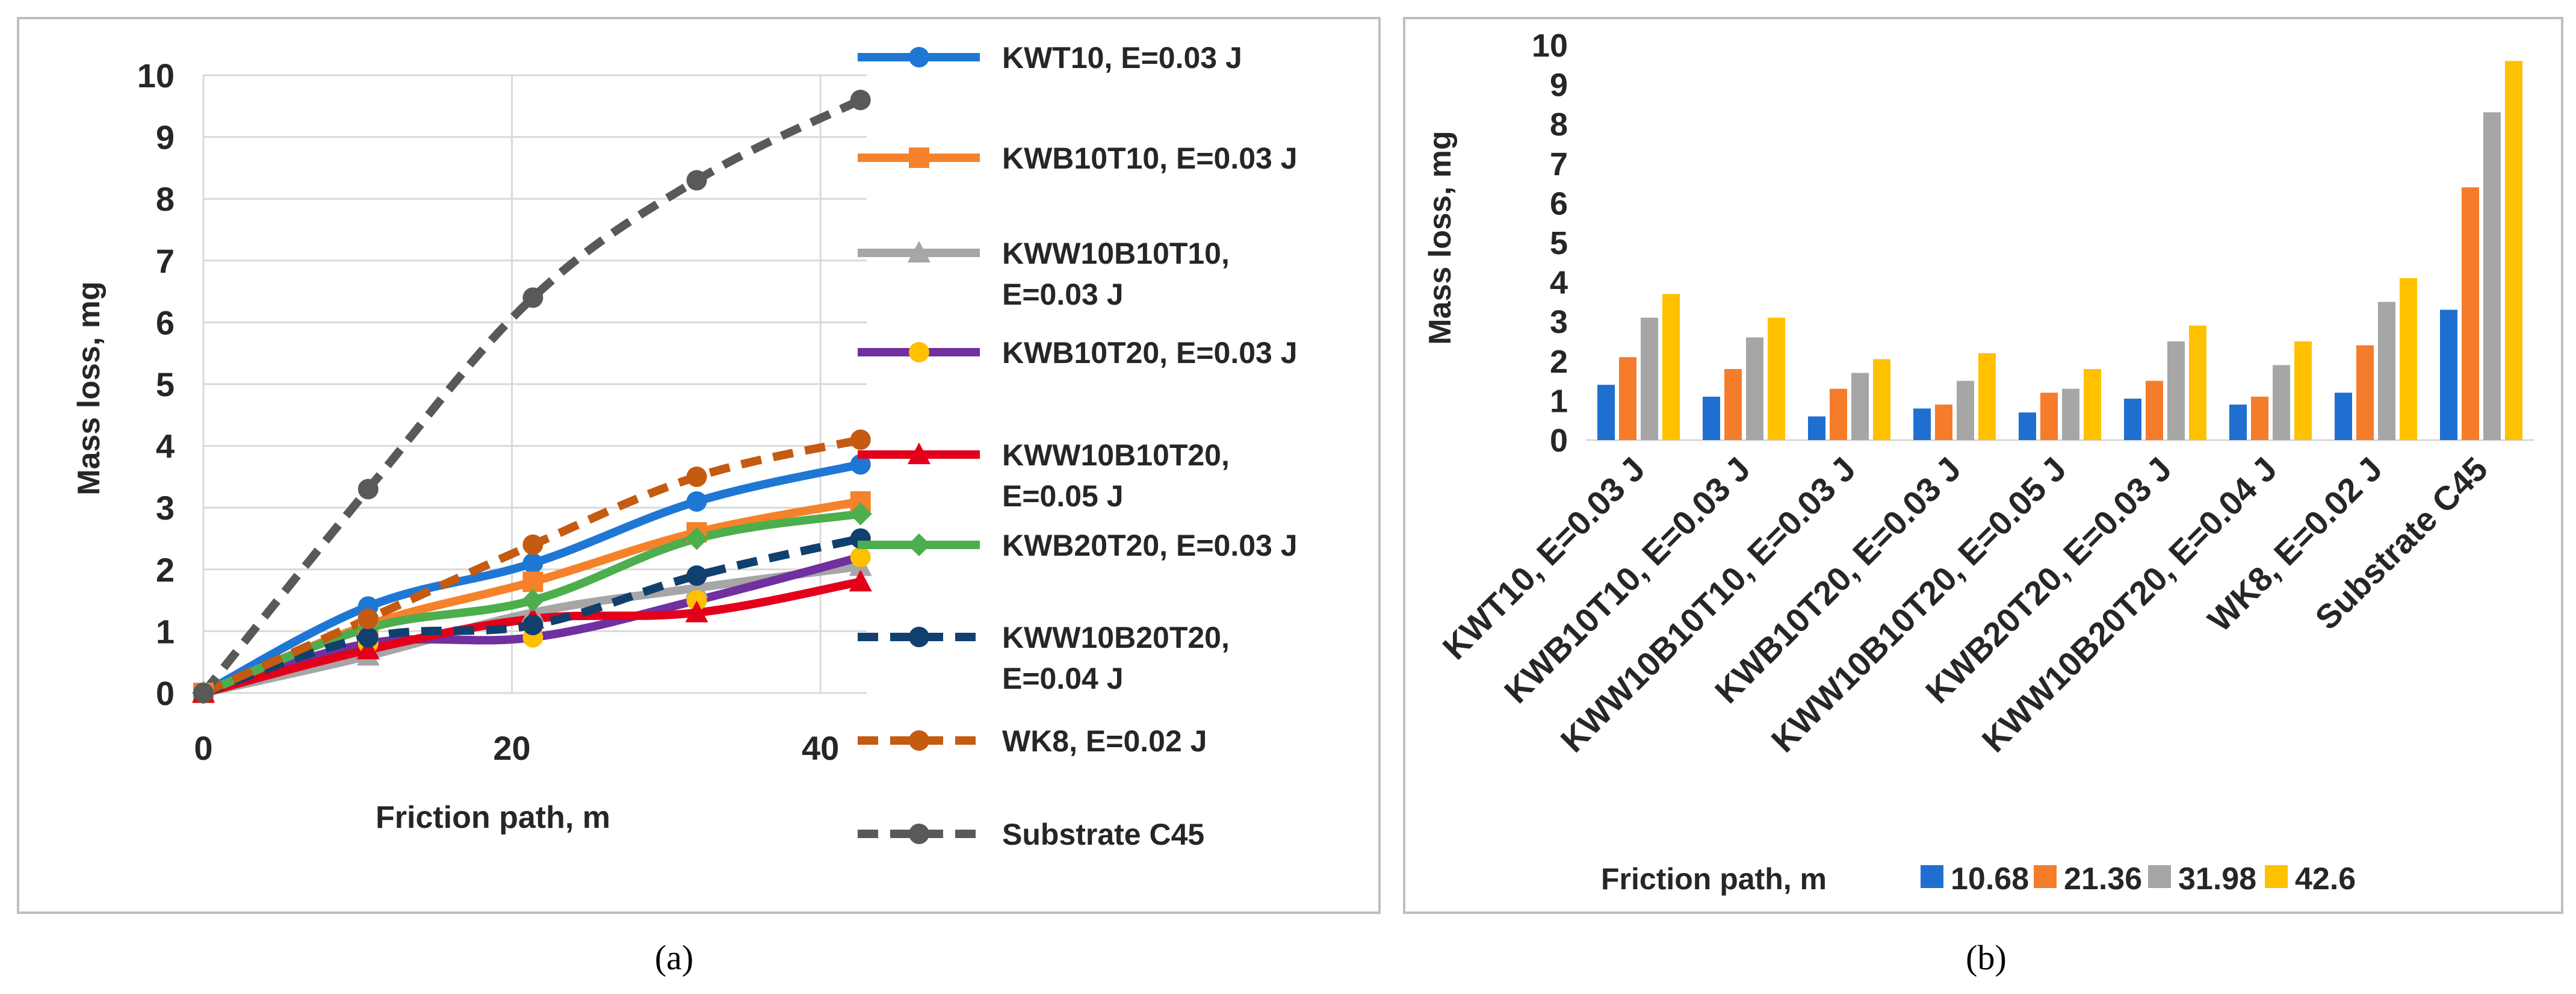 The height and width of the screenshot is (994, 2576). Describe the element at coordinates (1559, 125) in the screenshot. I see `bar-chart-y-tick-label: 8` at that location.